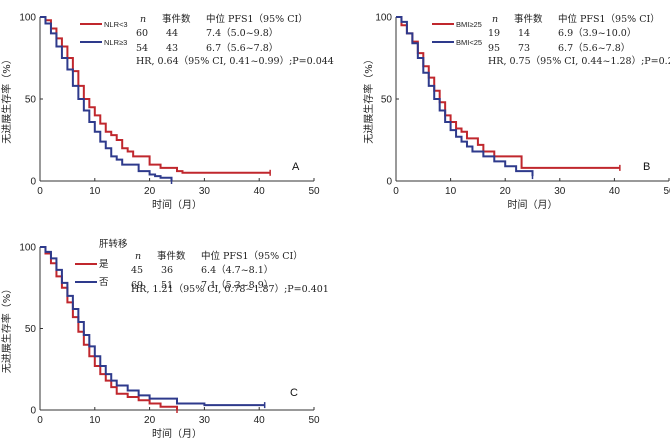 The width and height of the screenshot is (670, 444). I want to click on legend-row-median: 7.4（5.0~9.8）, so click(242, 33).